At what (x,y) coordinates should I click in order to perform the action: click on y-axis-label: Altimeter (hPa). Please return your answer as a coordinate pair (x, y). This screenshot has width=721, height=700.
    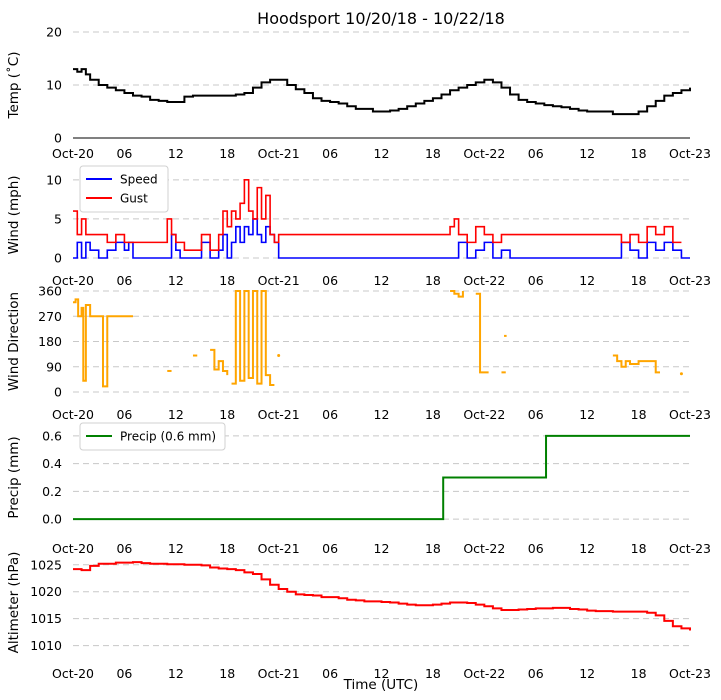
    Looking at the image, I should click on (14, 603).